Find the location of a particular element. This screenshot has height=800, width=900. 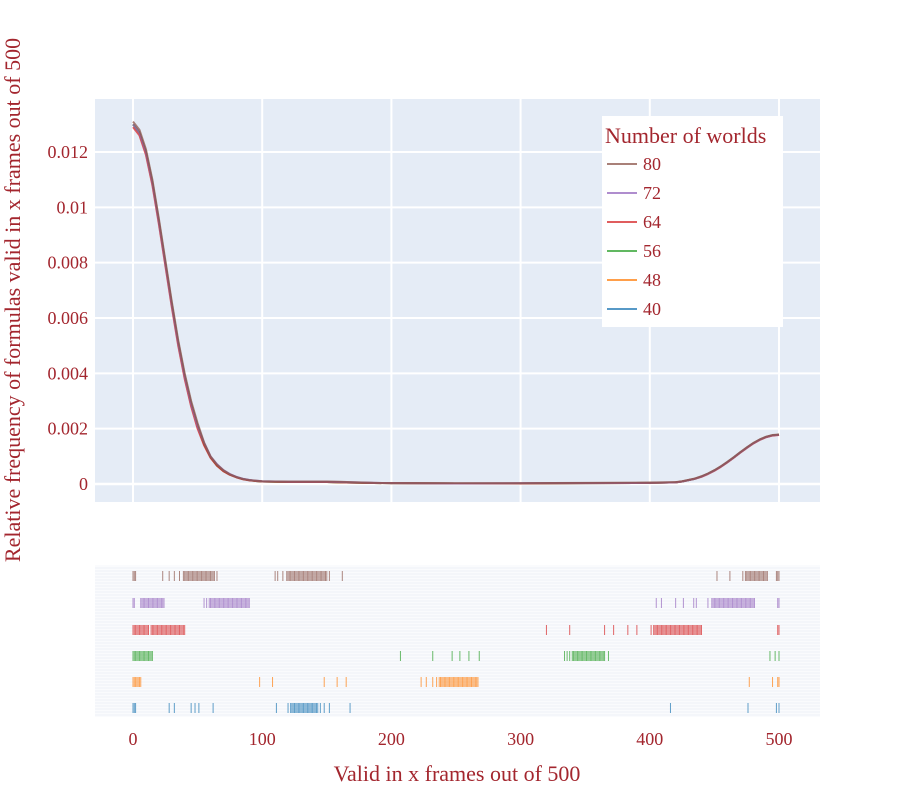

y-tick-labels: 0 0.002 0.004 0.006 0.008 0.01 0.012 is located at coordinates (68, 318).